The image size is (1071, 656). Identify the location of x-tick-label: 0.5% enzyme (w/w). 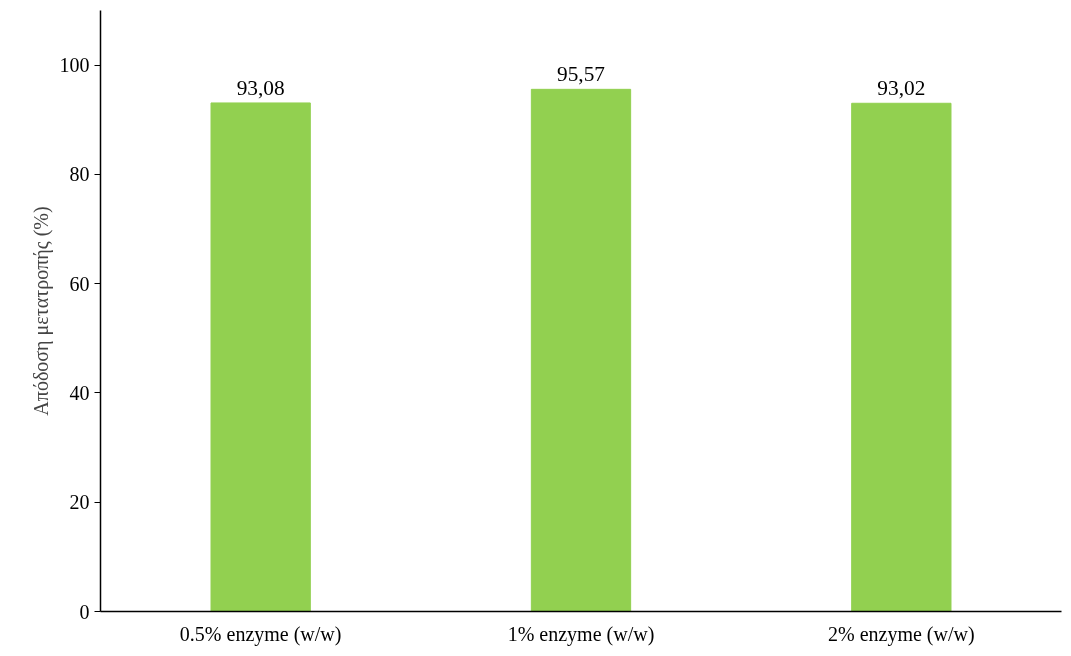
(260, 634).